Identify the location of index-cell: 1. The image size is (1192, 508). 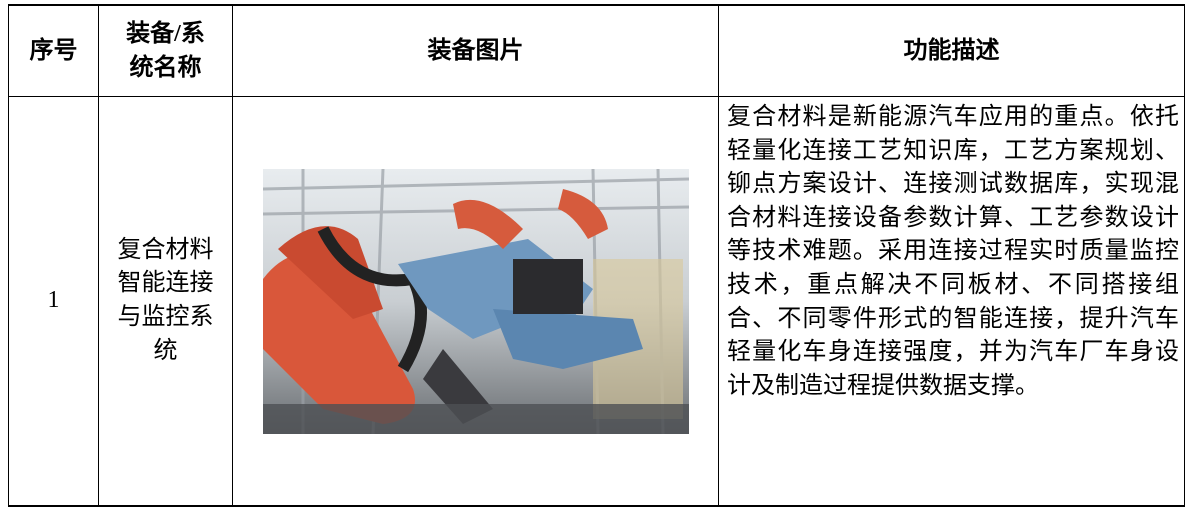
(53, 301).